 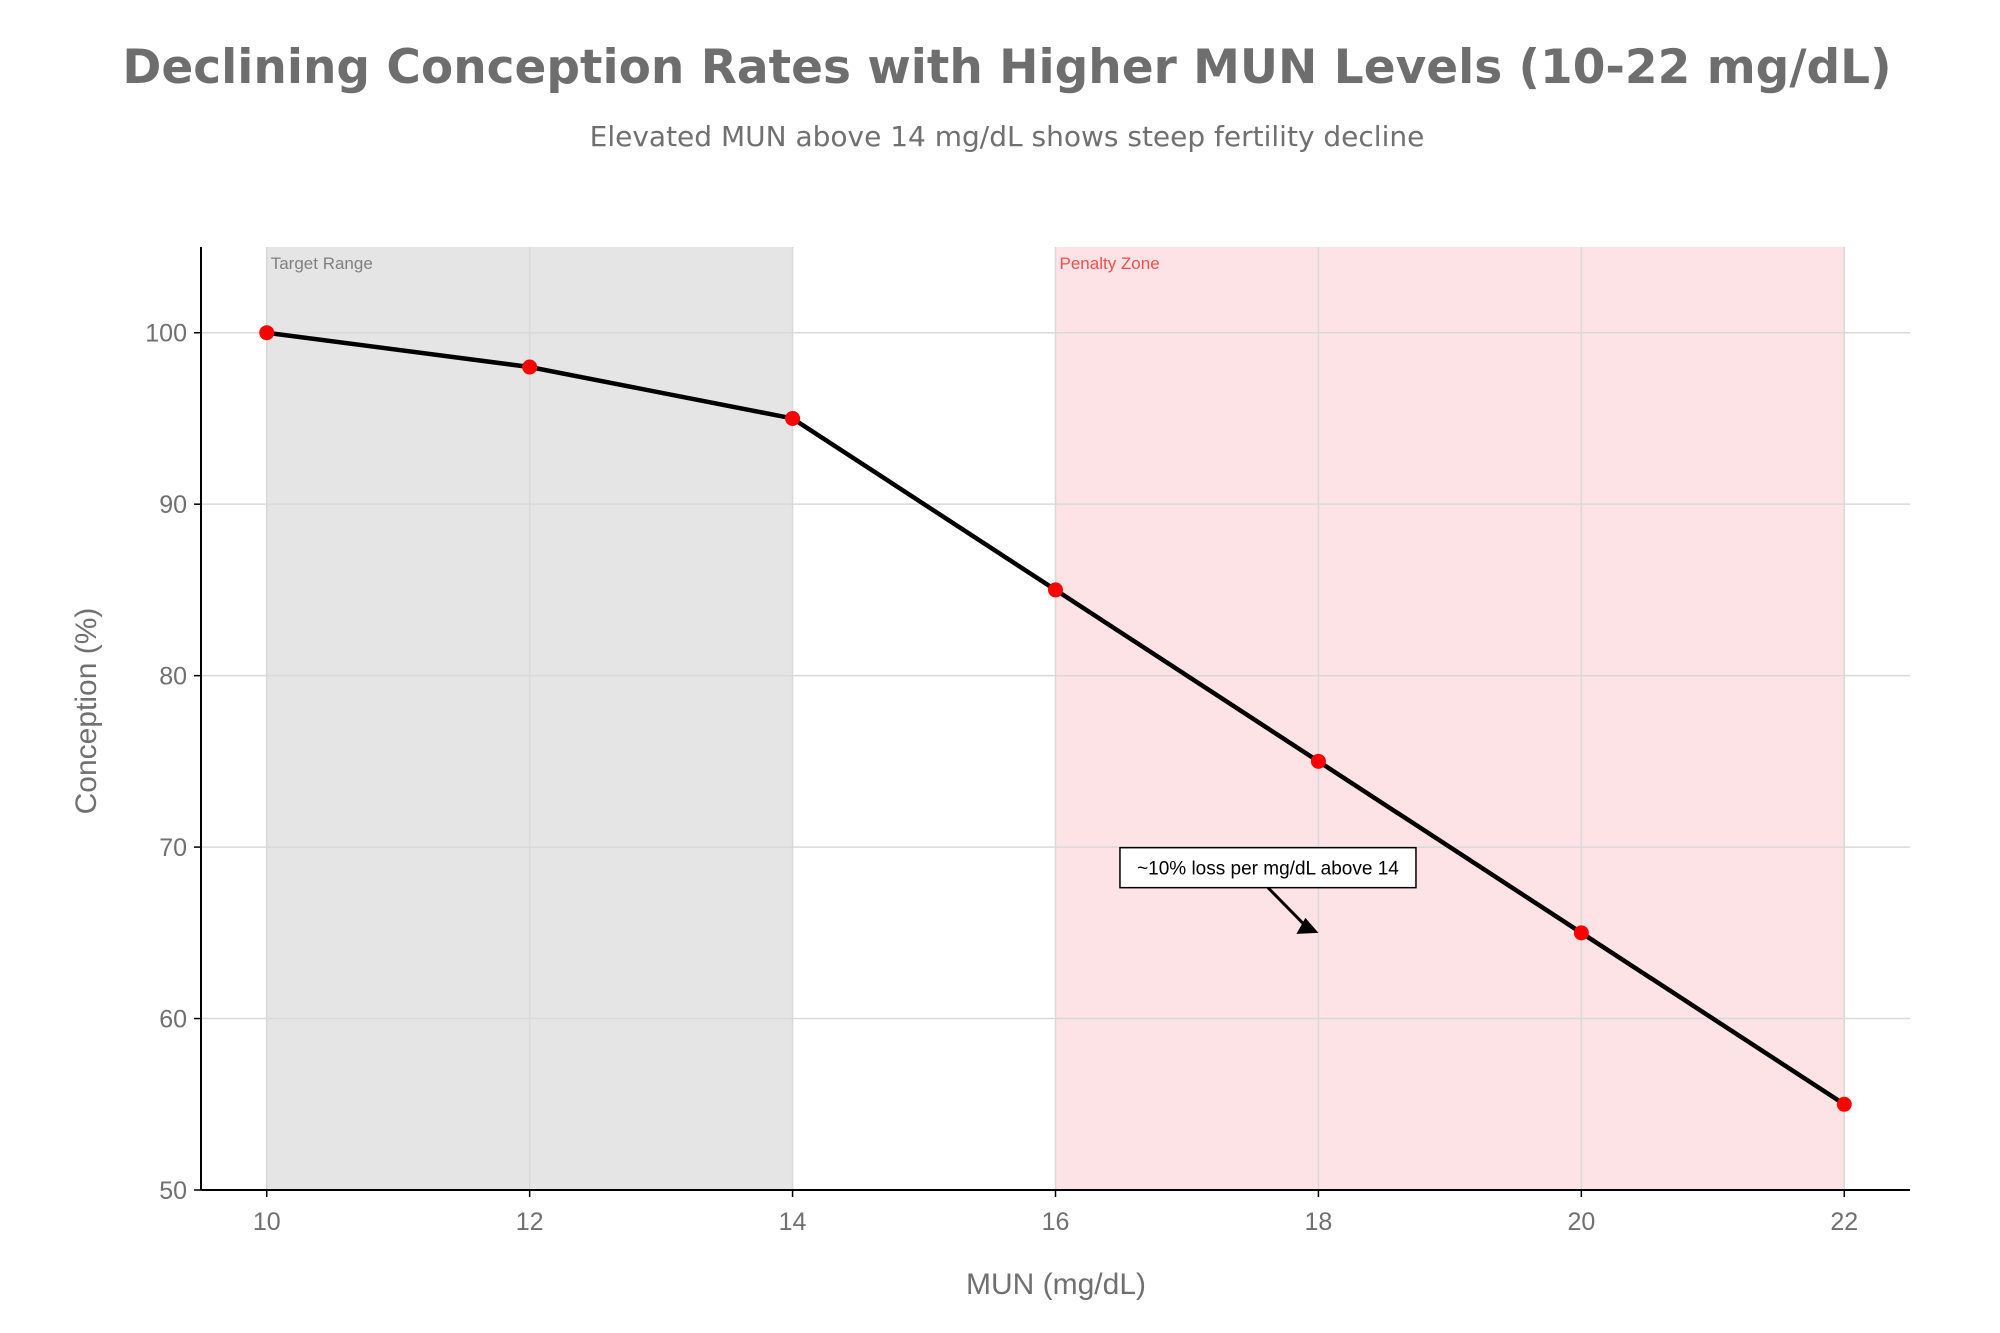 What do you see at coordinates (793, 1222) in the screenshot?
I see `x-tick-label: 14` at bounding box center [793, 1222].